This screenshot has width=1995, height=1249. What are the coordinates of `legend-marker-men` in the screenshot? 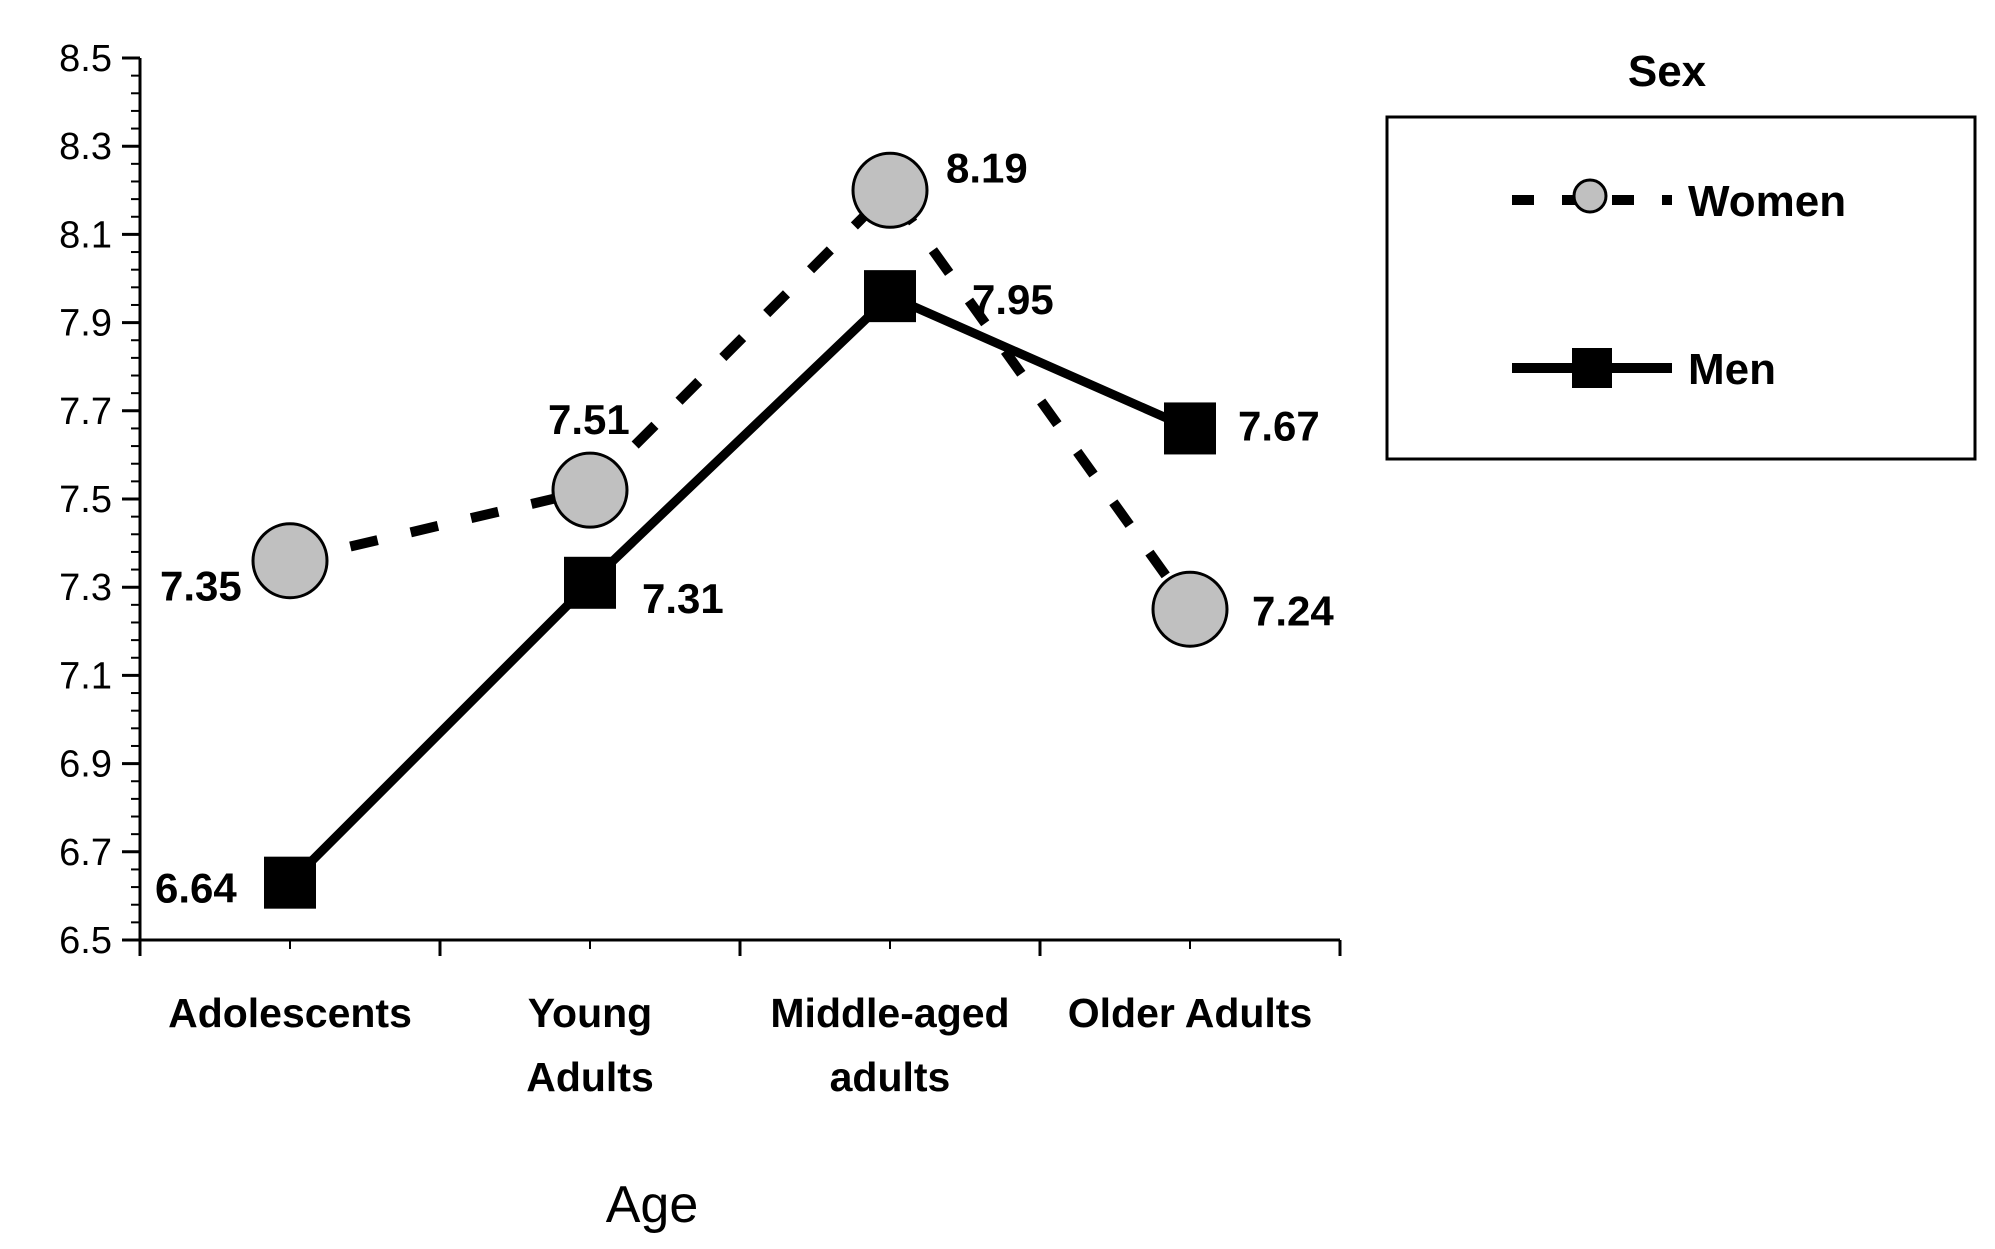 It's located at (1592, 368).